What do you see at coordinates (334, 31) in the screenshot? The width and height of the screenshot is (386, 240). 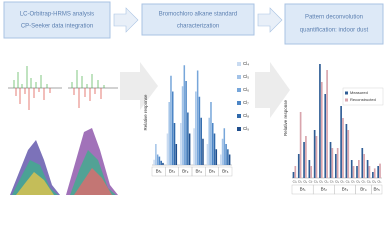 I see `step-text: quantification: indoor dust` at bounding box center [334, 31].